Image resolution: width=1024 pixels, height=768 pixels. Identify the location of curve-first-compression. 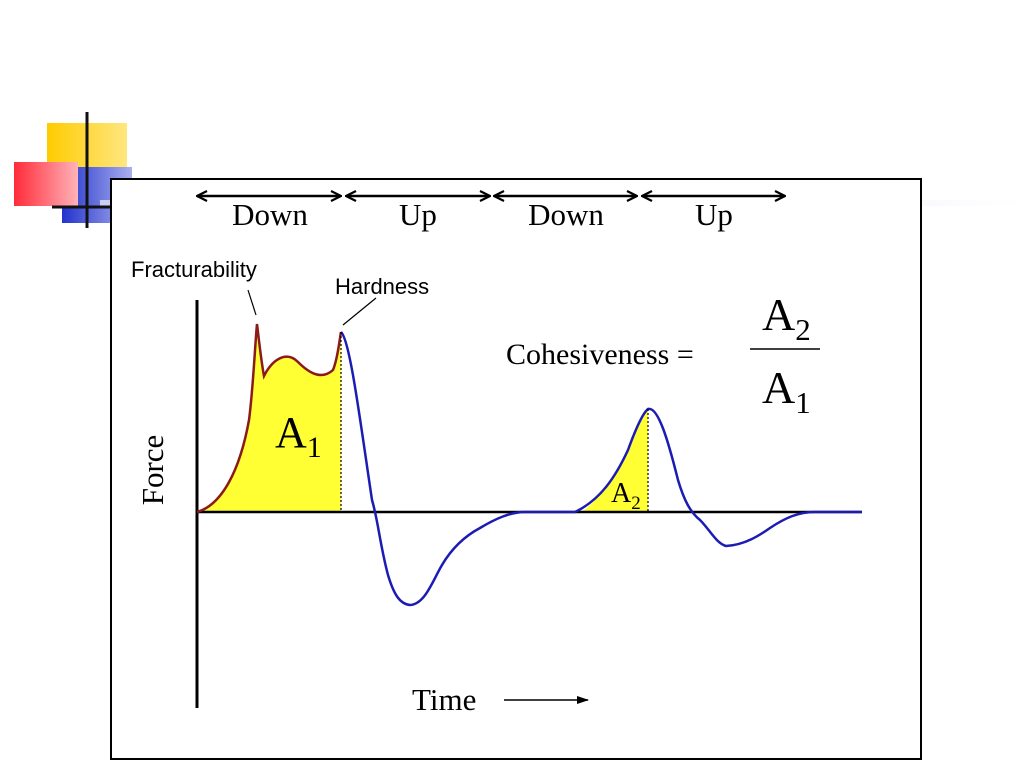
(269, 418).